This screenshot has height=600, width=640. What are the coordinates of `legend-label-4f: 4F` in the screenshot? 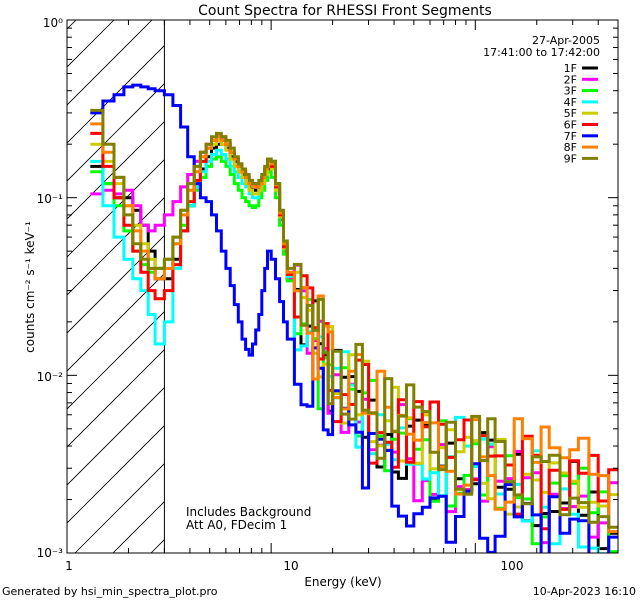 It's located at (570, 102).